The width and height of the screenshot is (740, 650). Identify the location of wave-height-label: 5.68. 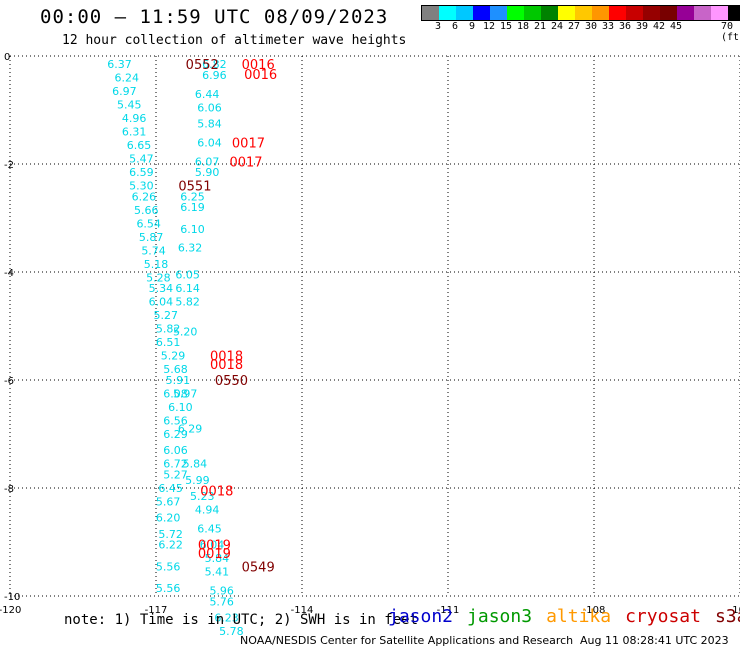
(175, 369).